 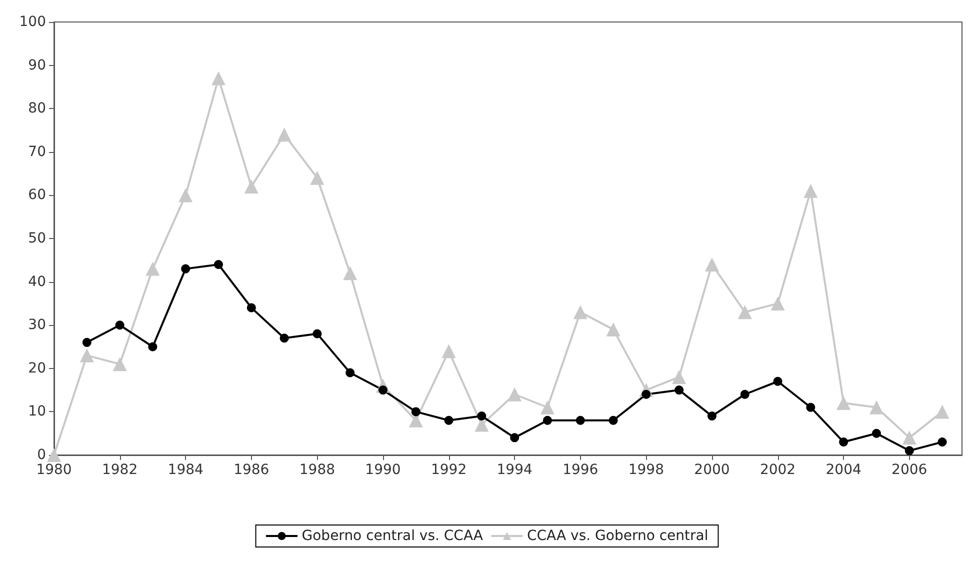 What do you see at coordinates (37, 282) in the screenshot?
I see `y-tick-label: 40` at bounding box center [37, 282].